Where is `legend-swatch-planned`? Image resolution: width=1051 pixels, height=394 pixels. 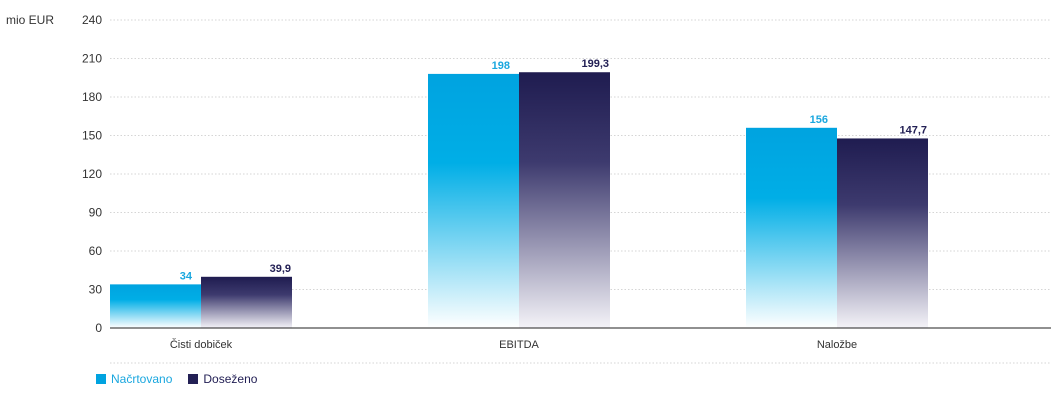
legend-swatch-planned is located at coordinates (101, 379).